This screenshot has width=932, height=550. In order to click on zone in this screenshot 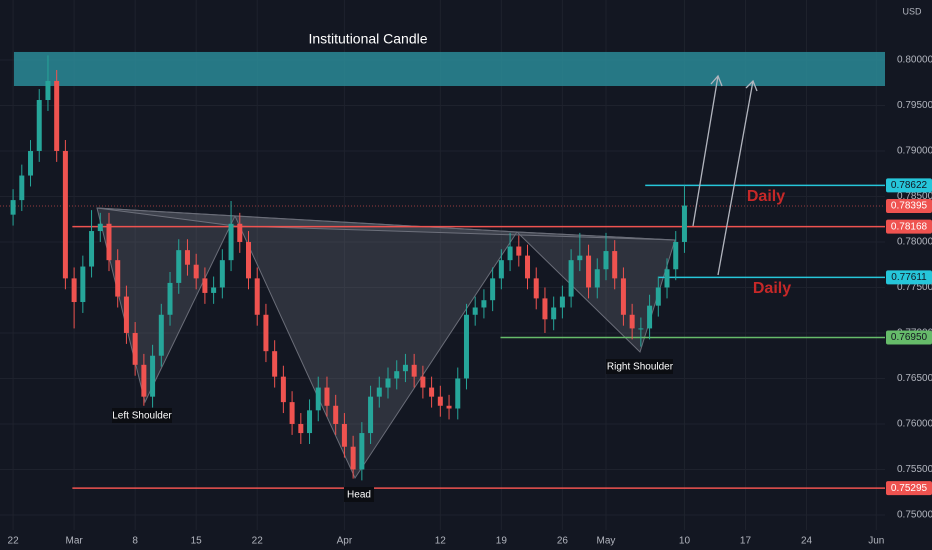, I will do `click(449, 68)`.